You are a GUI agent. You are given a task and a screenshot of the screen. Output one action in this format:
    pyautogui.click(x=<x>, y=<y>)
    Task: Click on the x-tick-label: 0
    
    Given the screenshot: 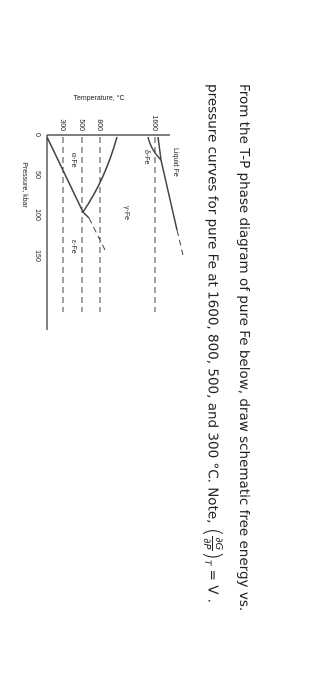 What is the action you would take?
    pyautogui.click(x=37, y=135)
    